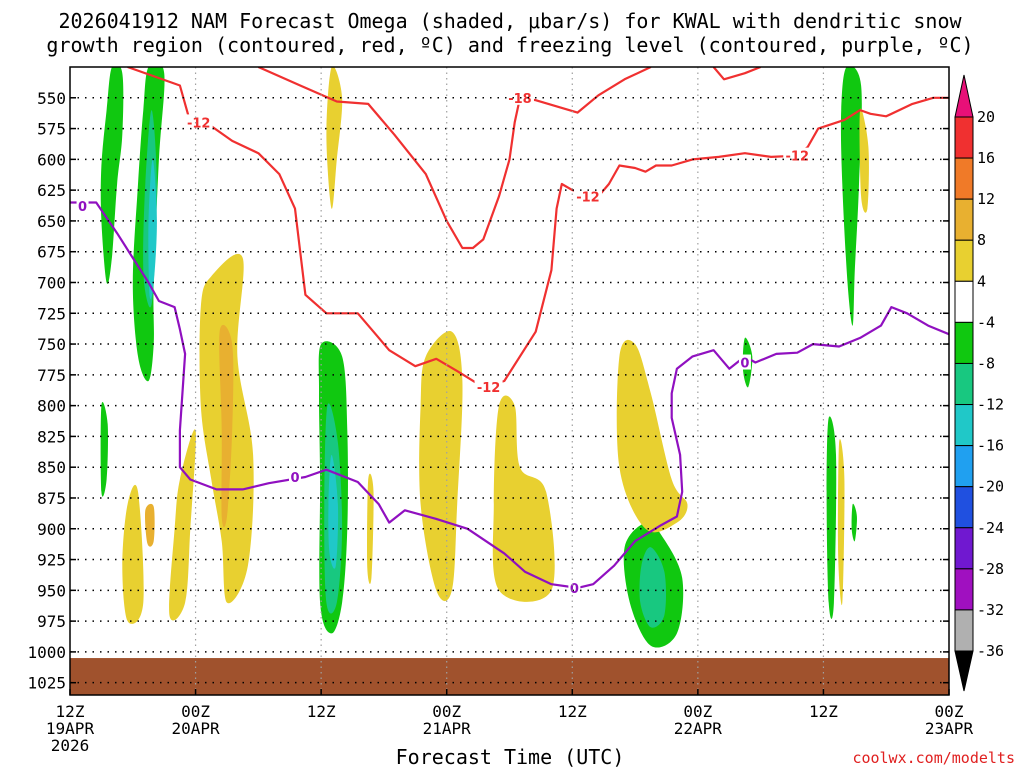 This screenshot has height=768, width=1024. Describe the element at coordinates (933, 758) in the screenshot. I see `credit-text: coolwx.com/modelts` at that location.